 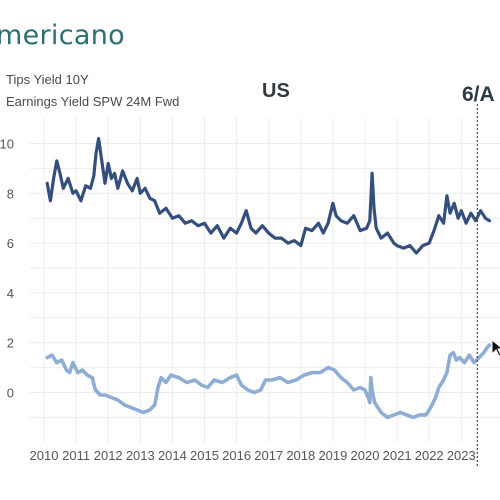 I want to click on x-tick-label: 2022, so click(x=429, y=455).